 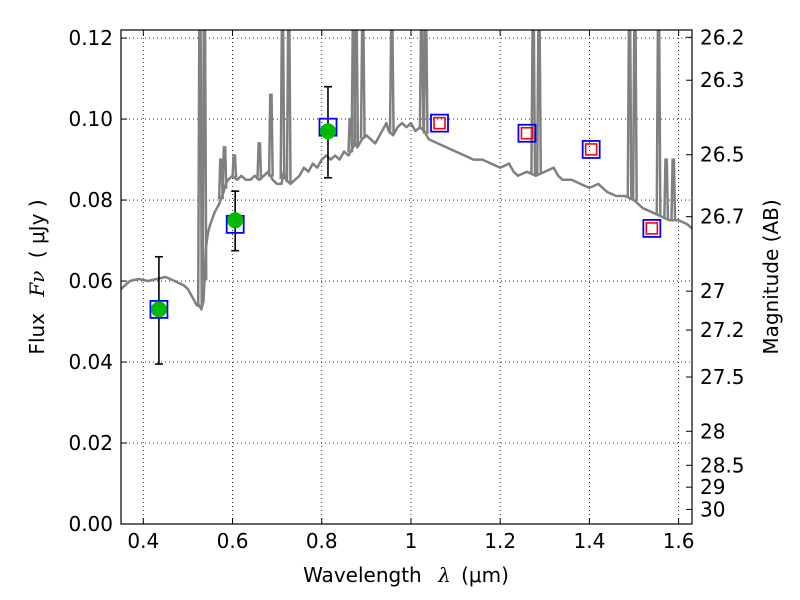 What do you see at coordinates (500, 541) in the screenshot?
I see `x-tick-label: 1.2` at bounding box center [500, 541].